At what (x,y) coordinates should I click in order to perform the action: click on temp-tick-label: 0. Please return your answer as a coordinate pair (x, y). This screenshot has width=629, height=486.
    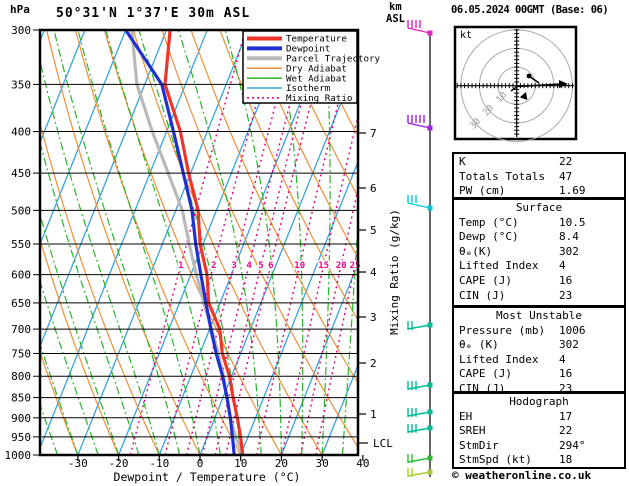
    Looking at the image, I should click on (200, 463).